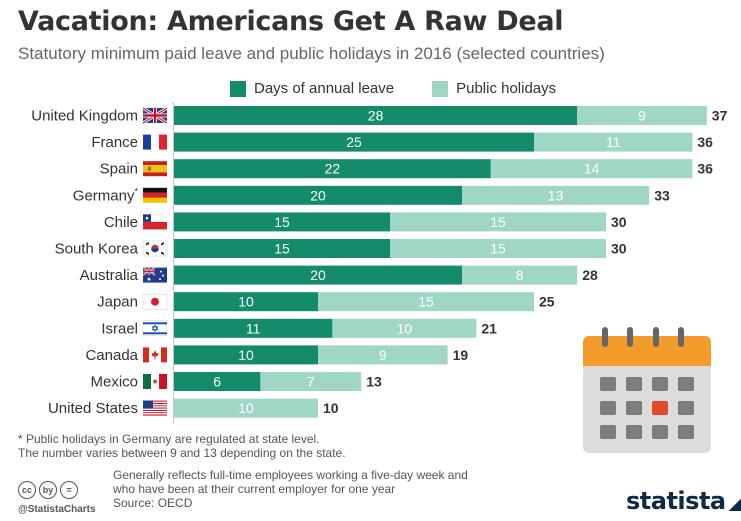  I want to click on category-label: Chile, so click(121, 222).